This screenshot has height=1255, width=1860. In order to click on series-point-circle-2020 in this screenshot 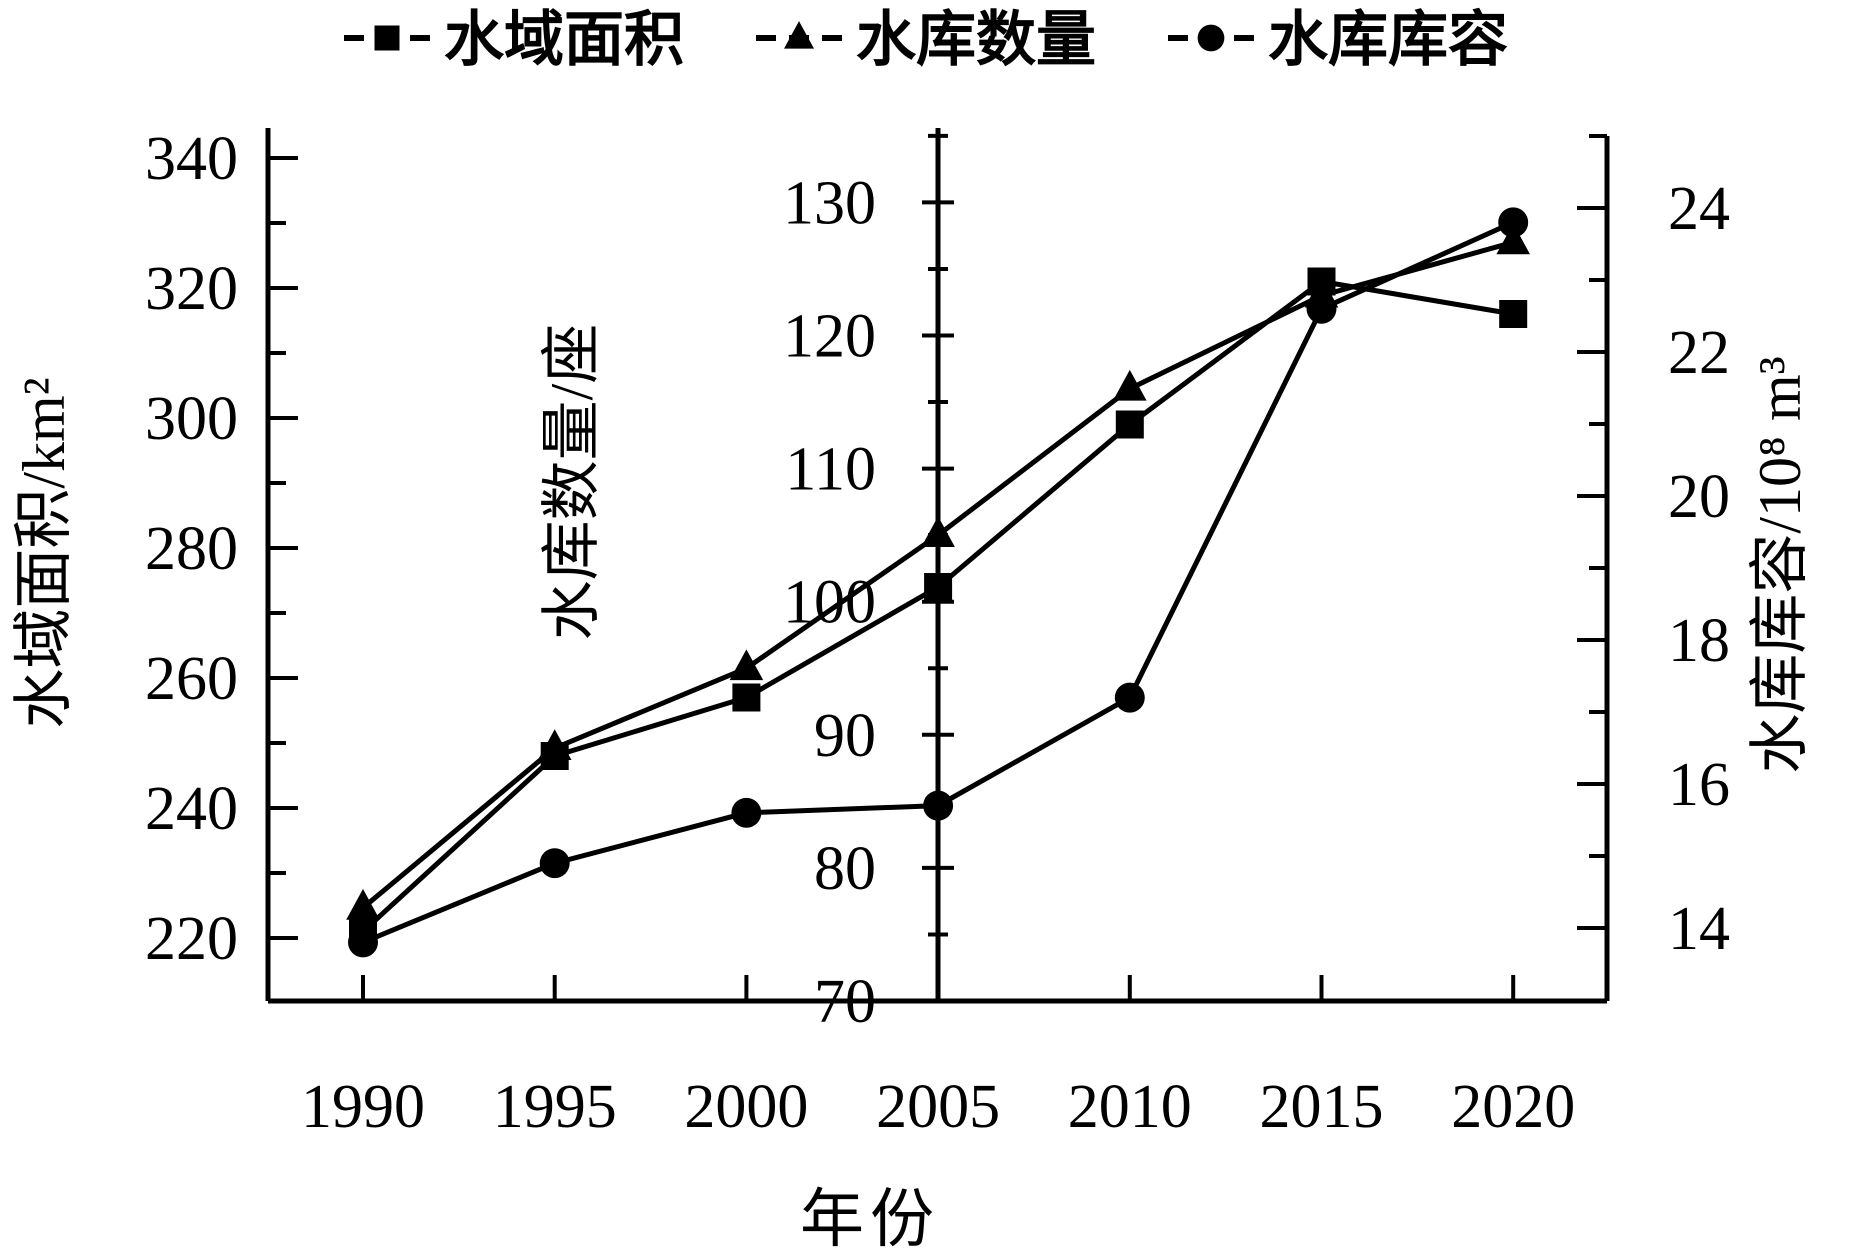, I will do `click(1513, 222)`.